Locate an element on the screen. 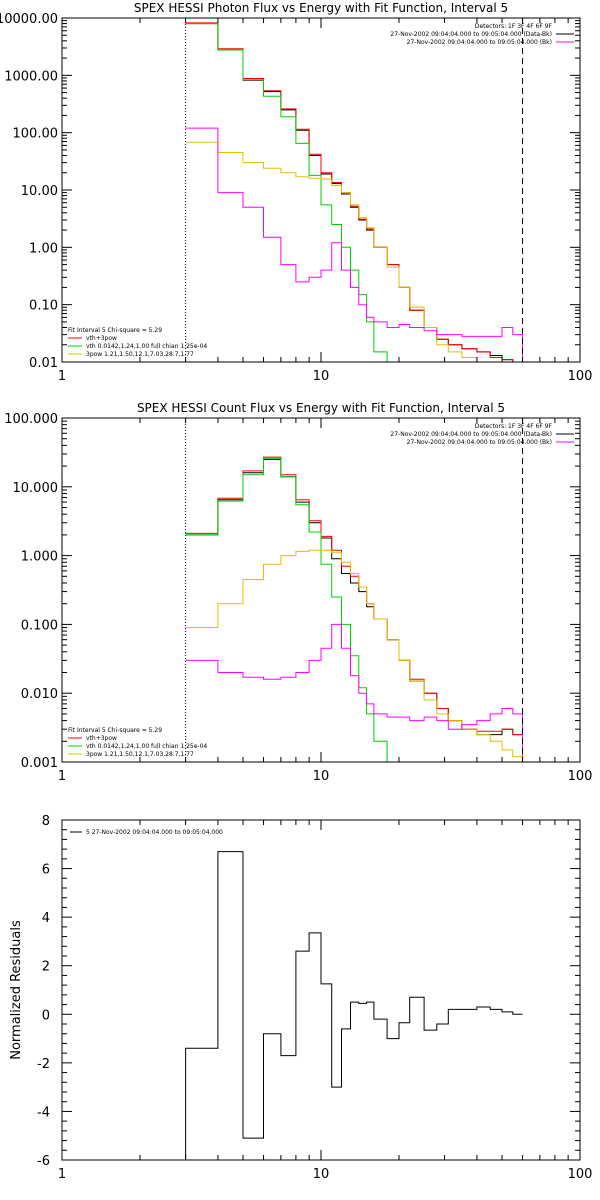 The height and width of the screenshot is (1200, 600). y-tick-label: 10.000 is located at coordinates (36, 488).